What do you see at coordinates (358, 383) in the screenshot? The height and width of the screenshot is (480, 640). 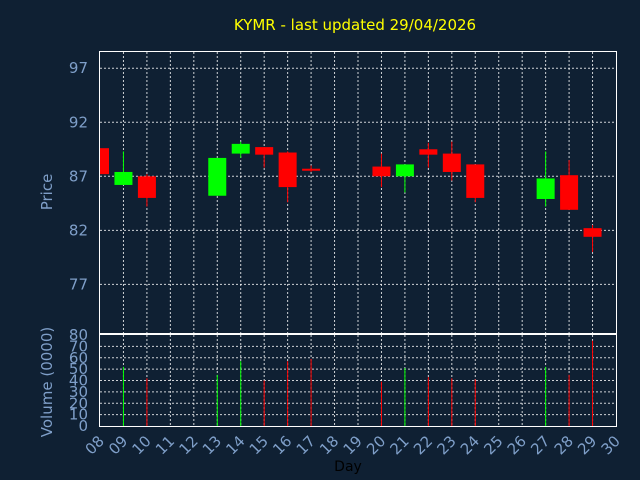 I see `volume-bars` at bounding box center [358, 383].